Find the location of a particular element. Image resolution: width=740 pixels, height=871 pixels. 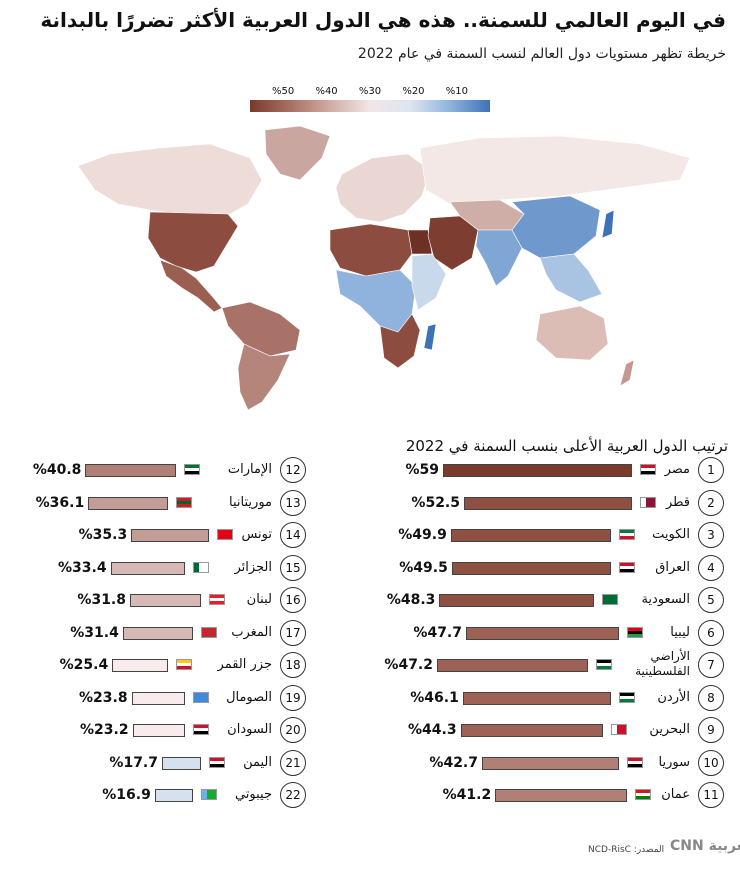

legend-label: %40 is located at coordinates (326, 91).